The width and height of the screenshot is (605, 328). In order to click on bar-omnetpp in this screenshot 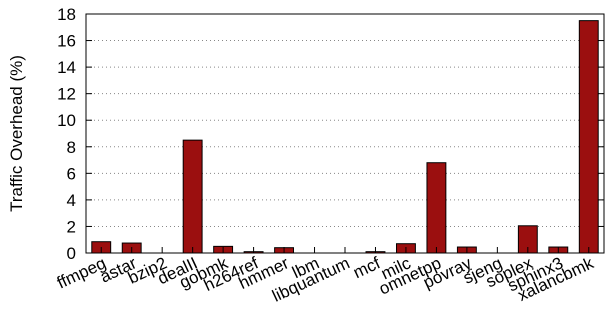, I will do `click(436, 208)`.